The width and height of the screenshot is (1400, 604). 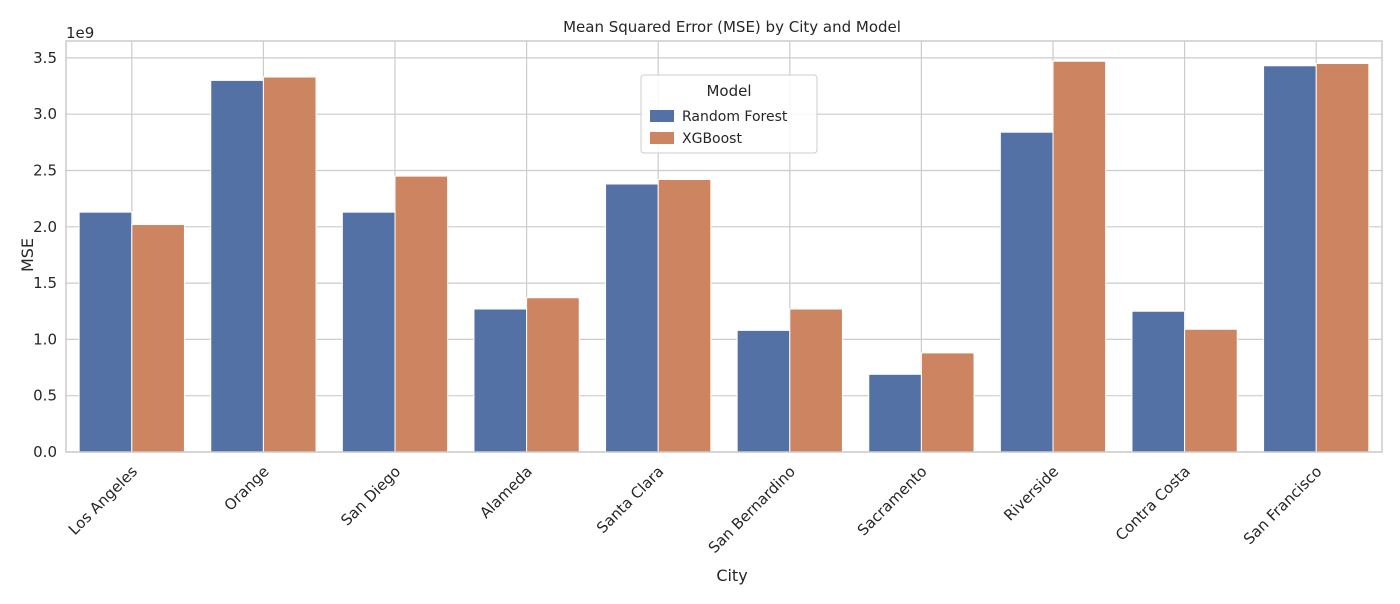 I want to click on bar-random-forest-orange, so click(x=237, y=266).